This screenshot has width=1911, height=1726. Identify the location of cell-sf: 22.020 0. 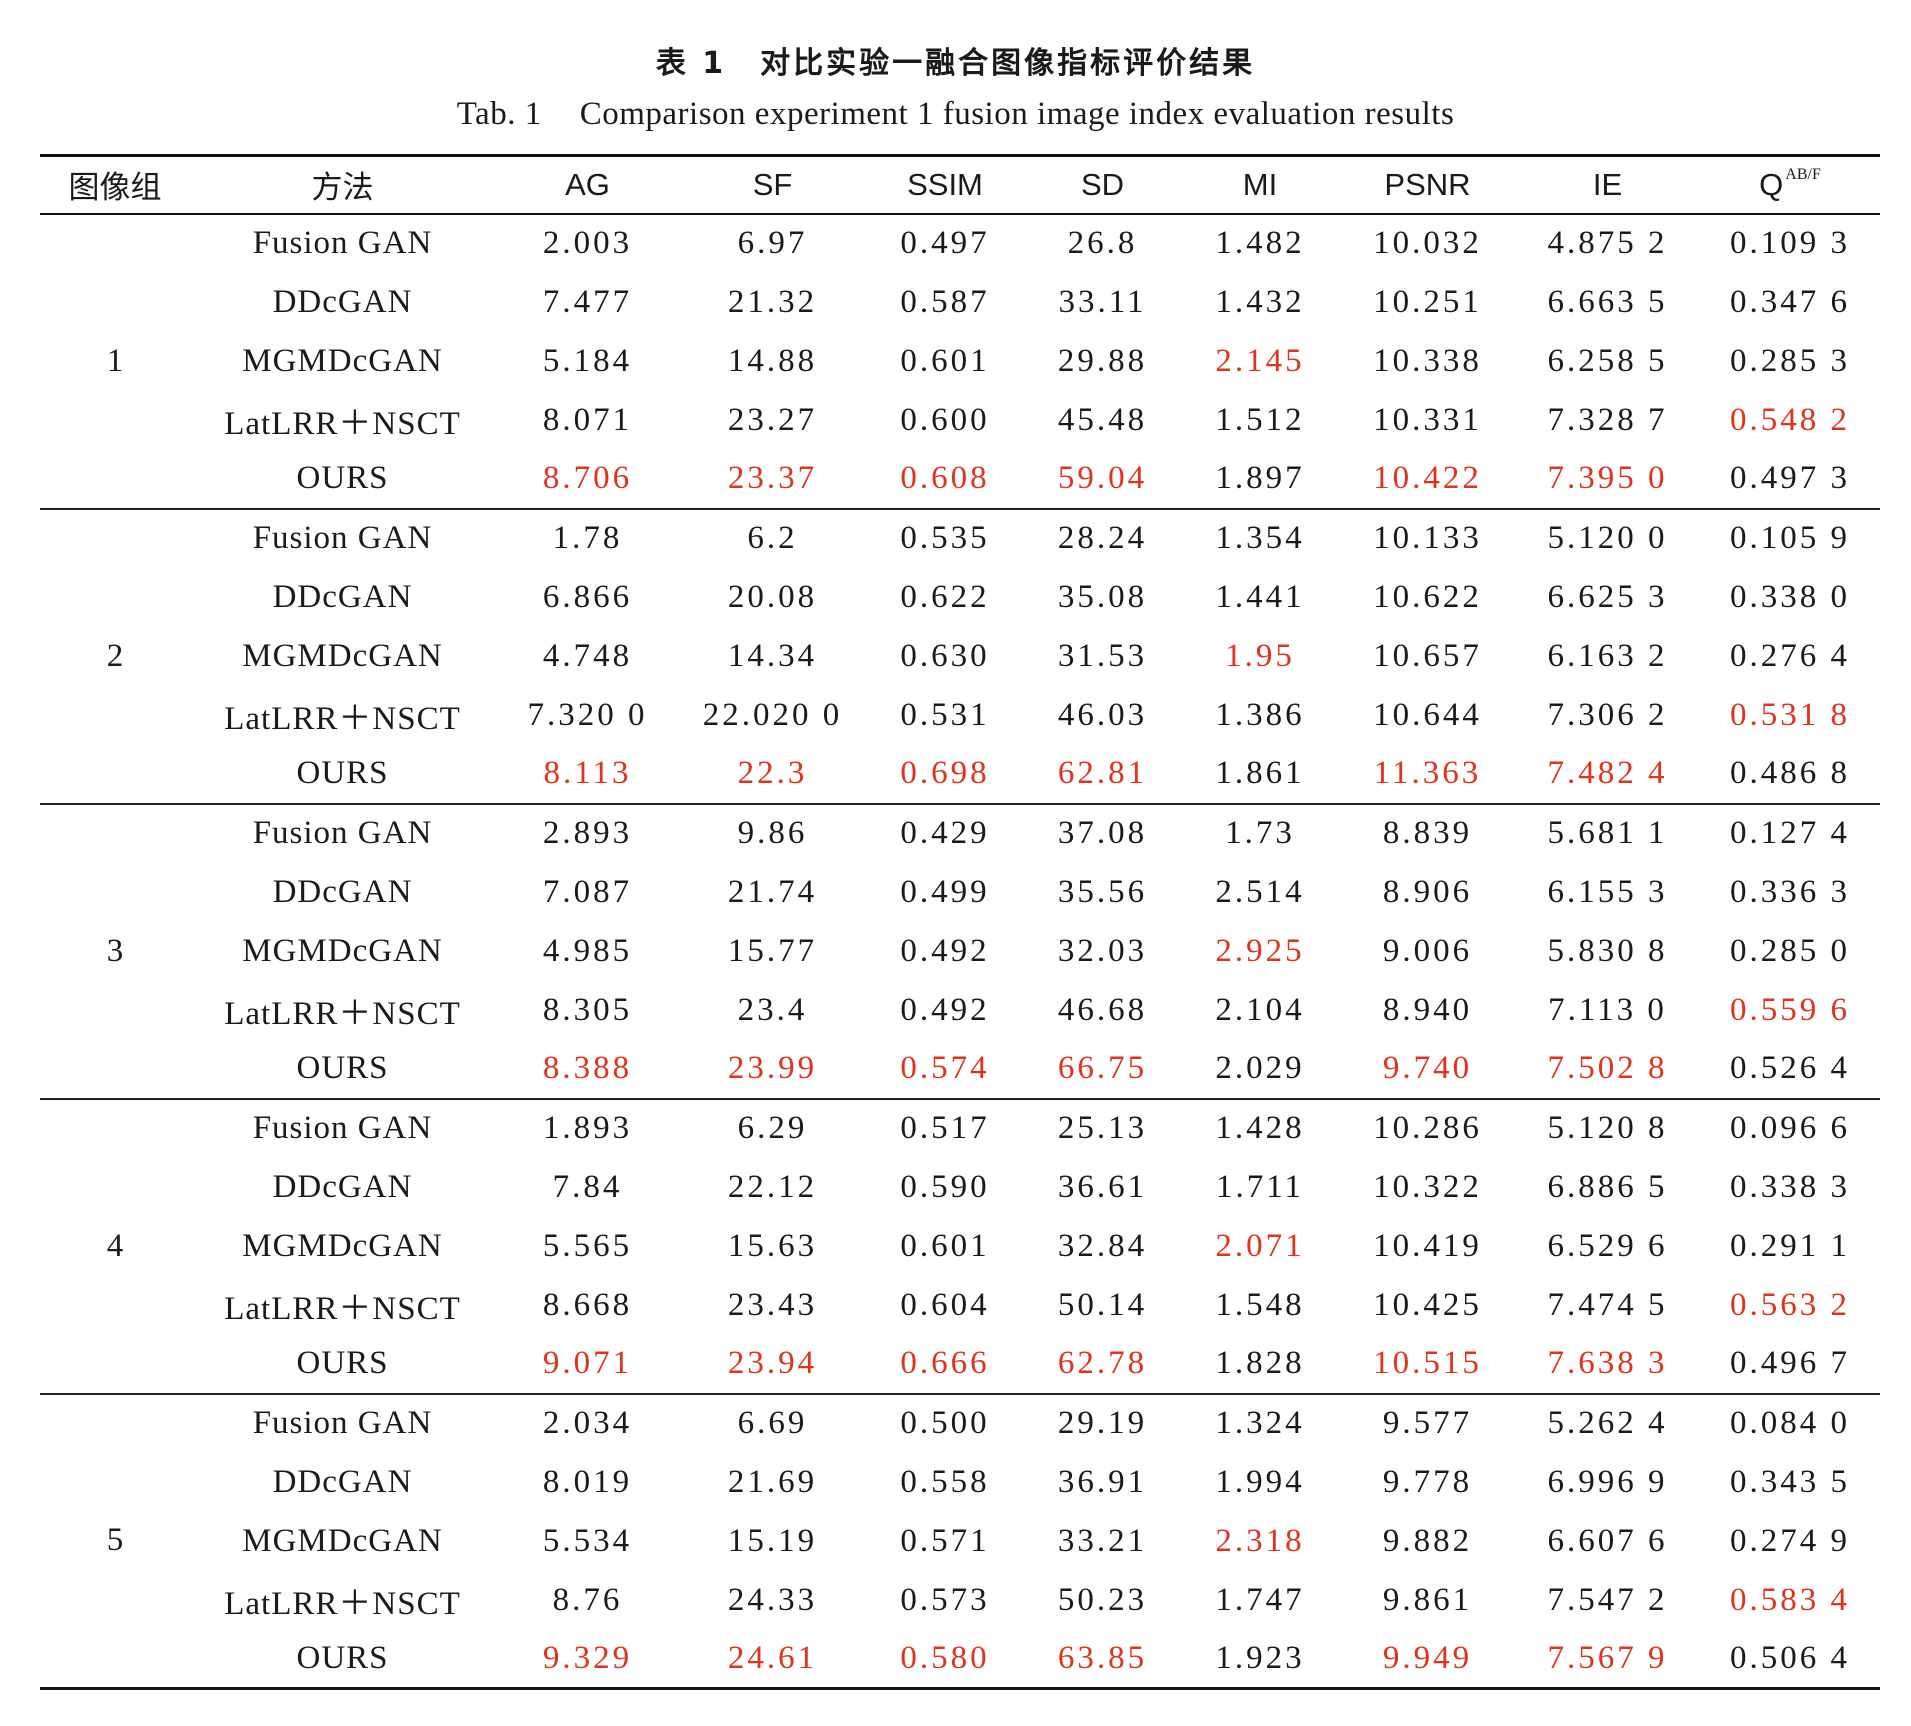
(772, 714).